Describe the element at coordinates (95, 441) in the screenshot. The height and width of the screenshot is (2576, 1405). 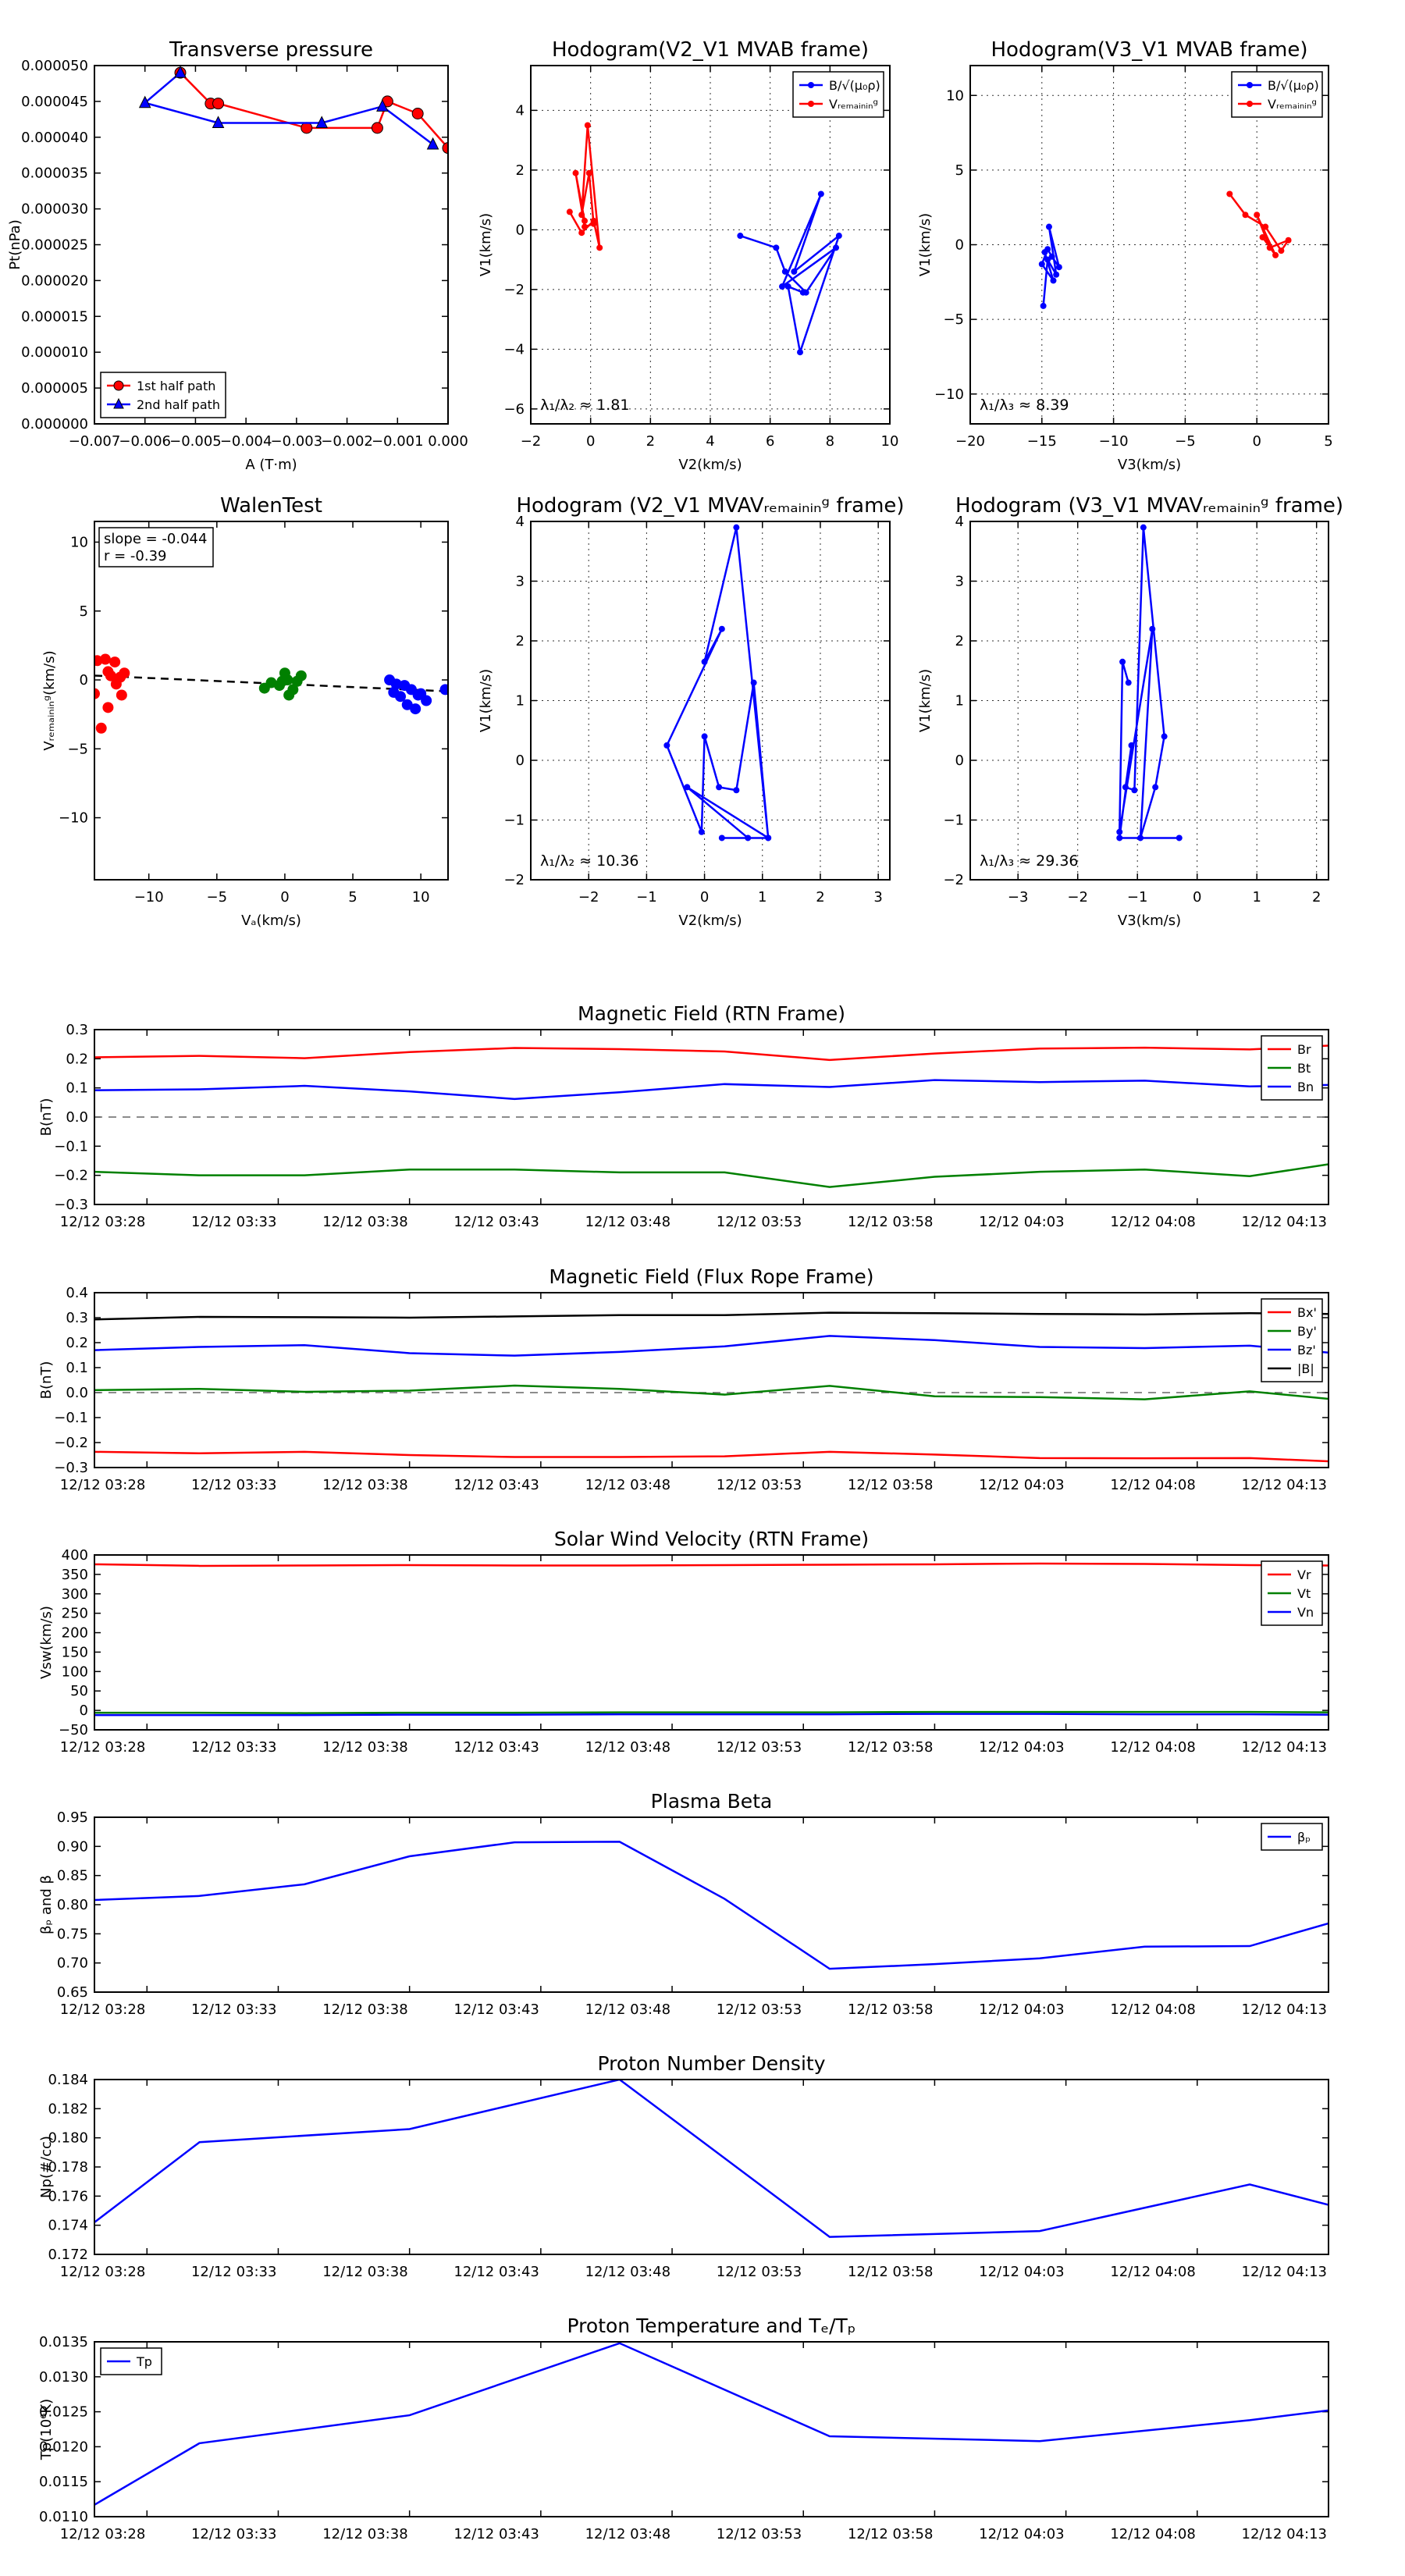
I see `x-tick-label: −0.007` at that location.